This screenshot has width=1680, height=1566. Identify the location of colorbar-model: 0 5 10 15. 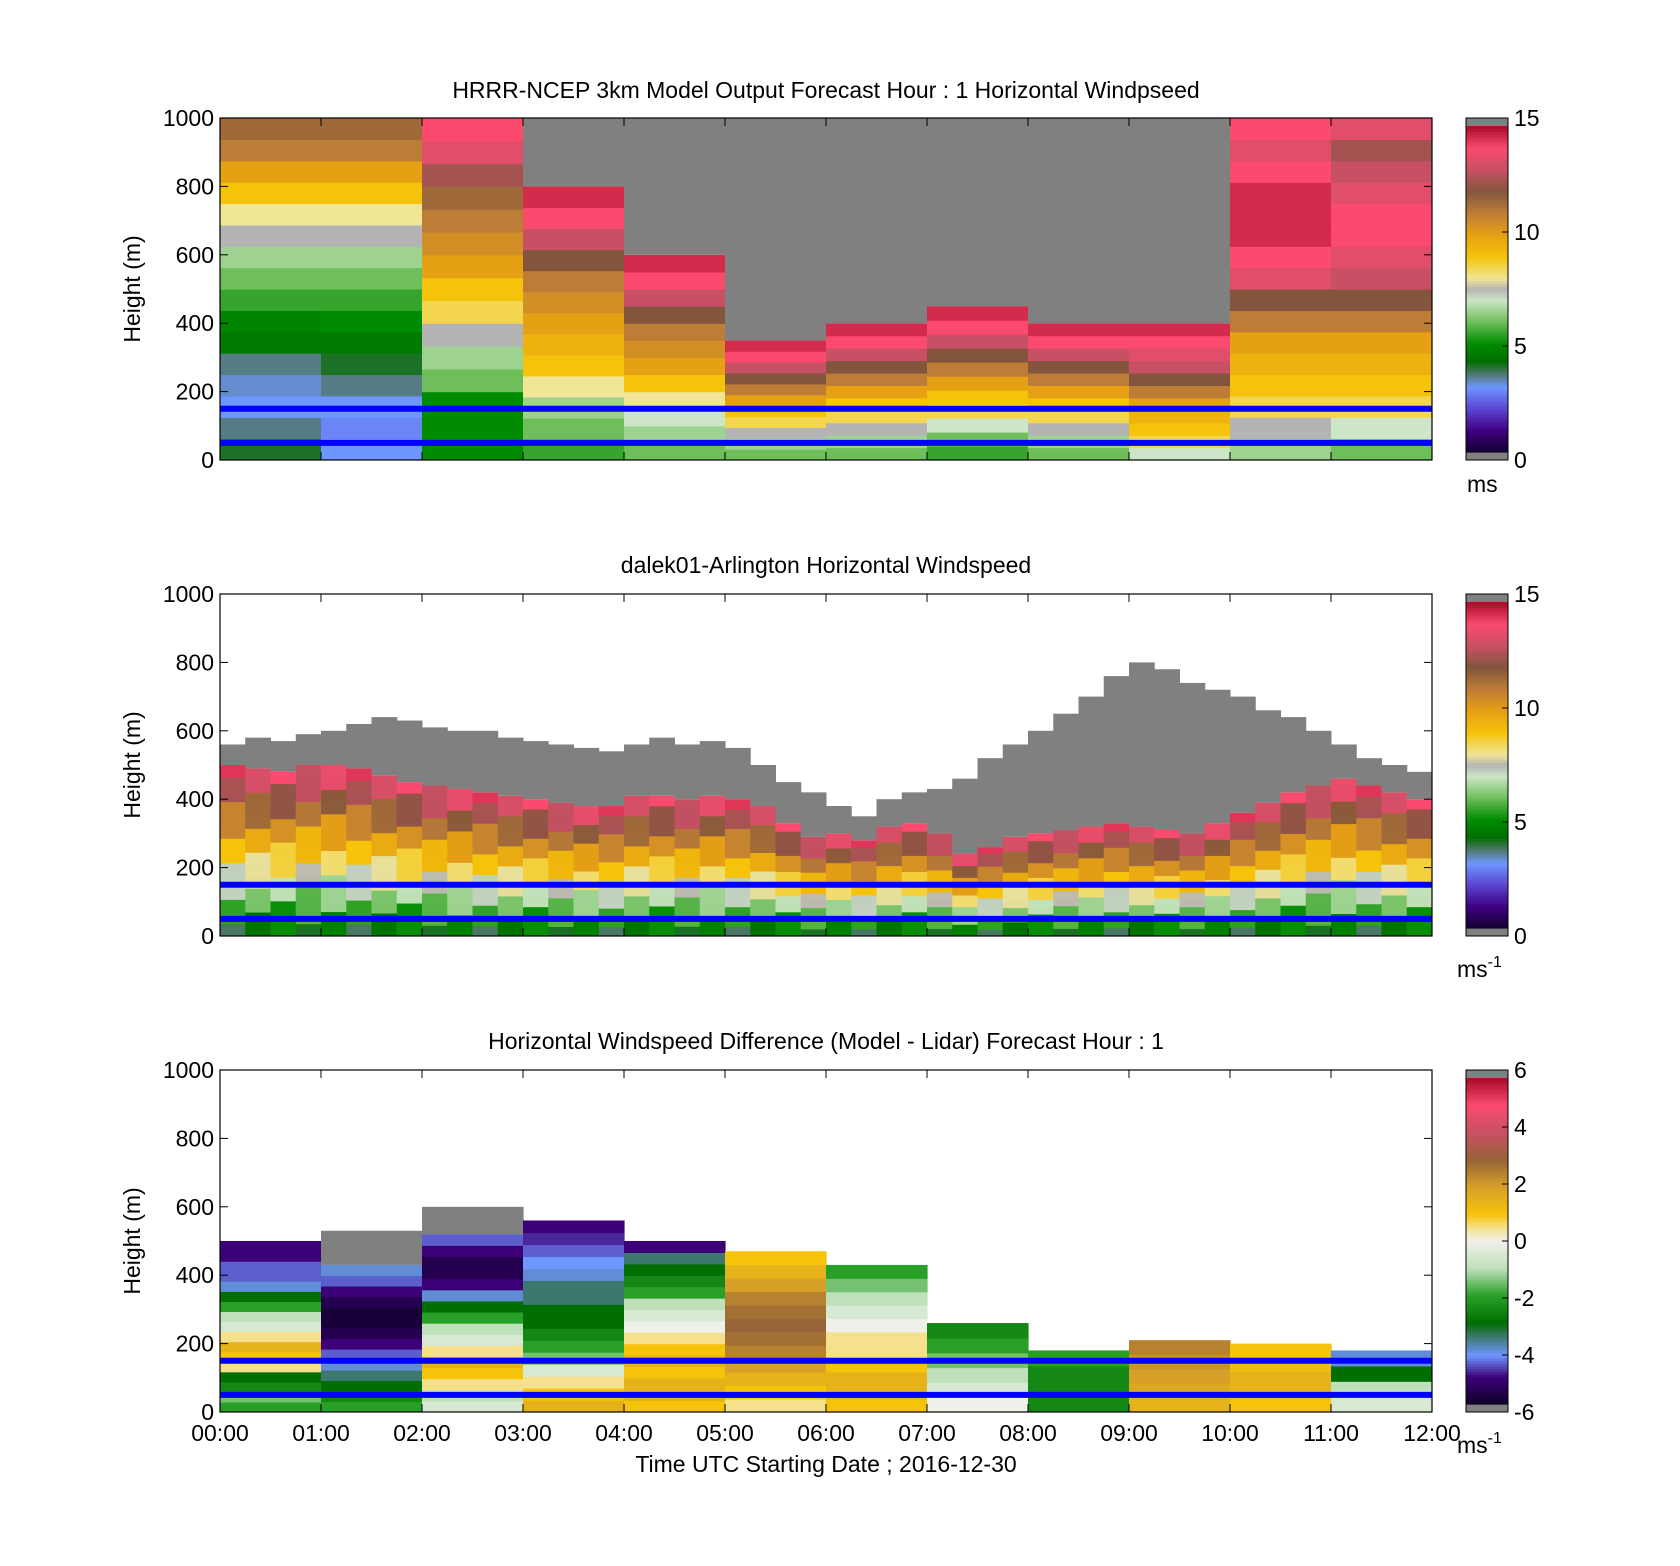
(1502, 289).